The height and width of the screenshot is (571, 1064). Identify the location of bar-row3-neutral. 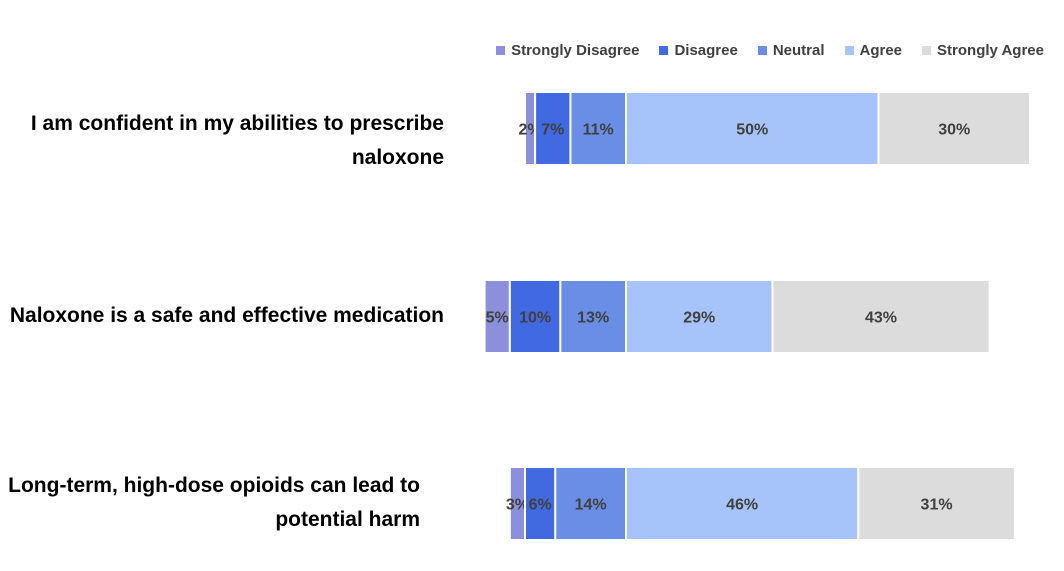
(590, 503).